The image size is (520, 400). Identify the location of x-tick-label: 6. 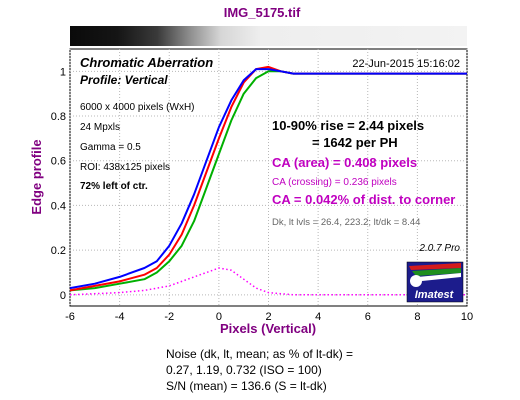
(368, 317).